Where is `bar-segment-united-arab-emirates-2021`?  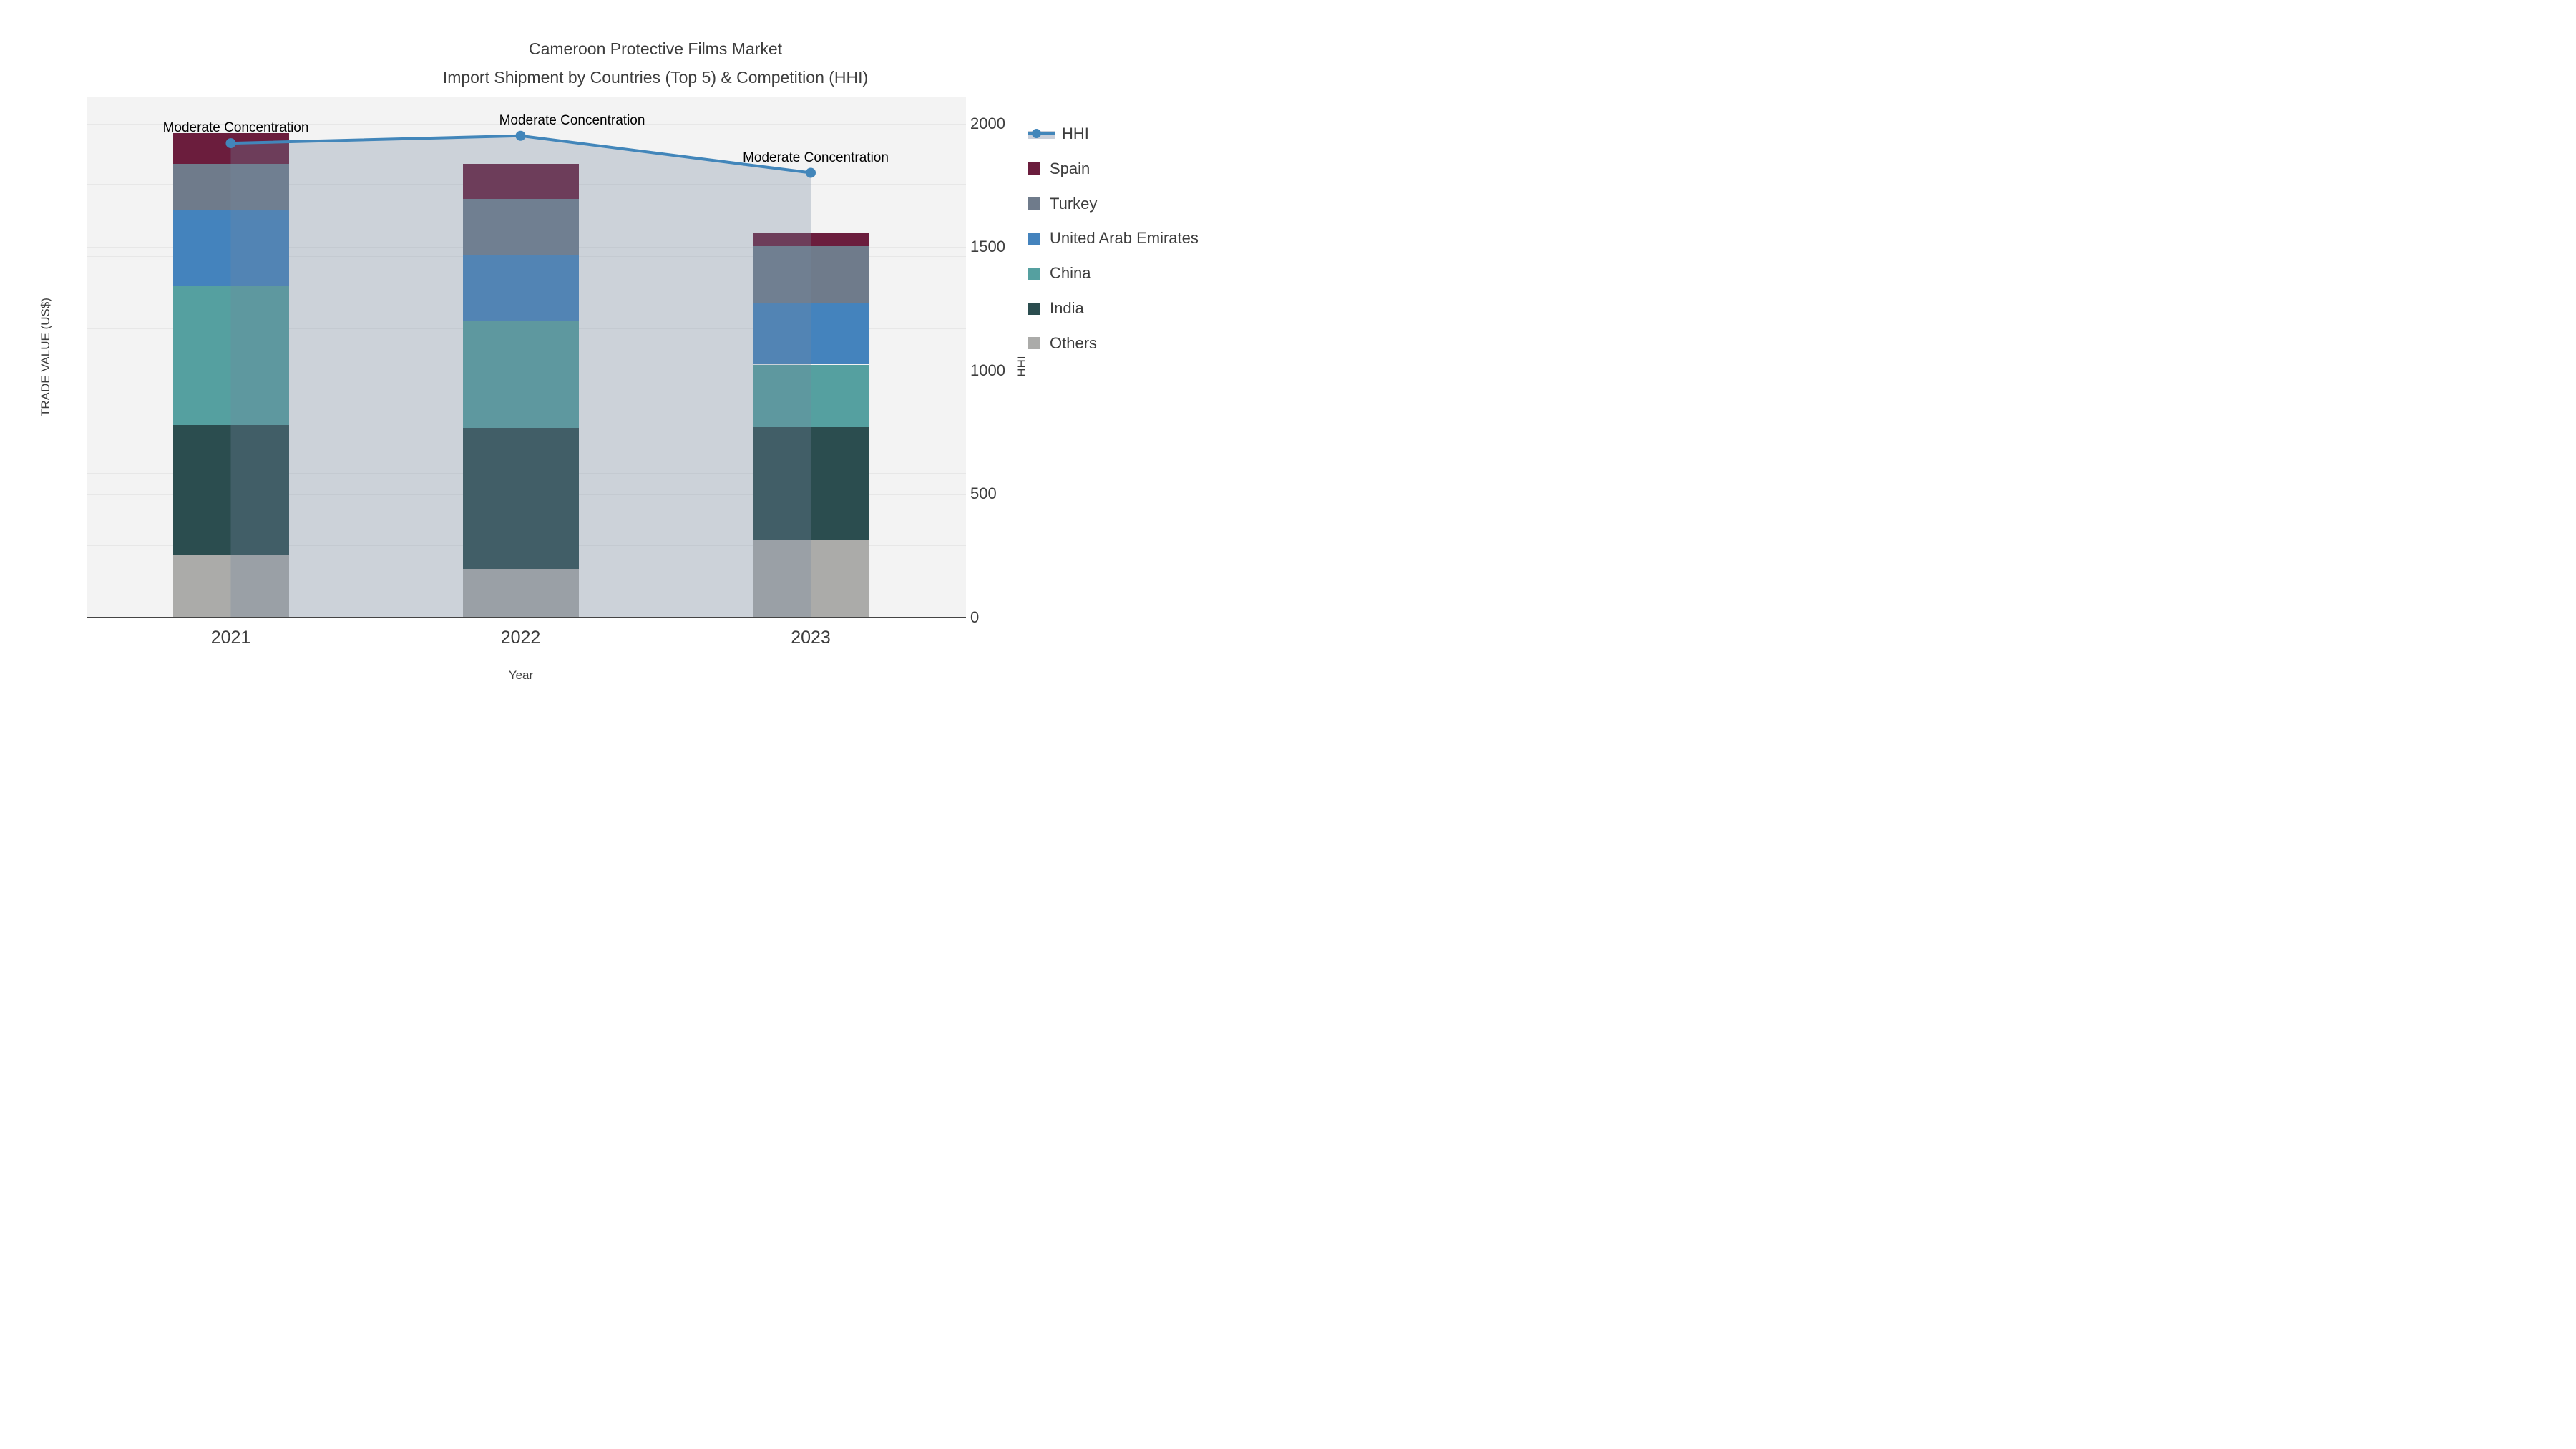 bar-segment-united-arab-emirates-2021 is located at coordinates (230, 248).